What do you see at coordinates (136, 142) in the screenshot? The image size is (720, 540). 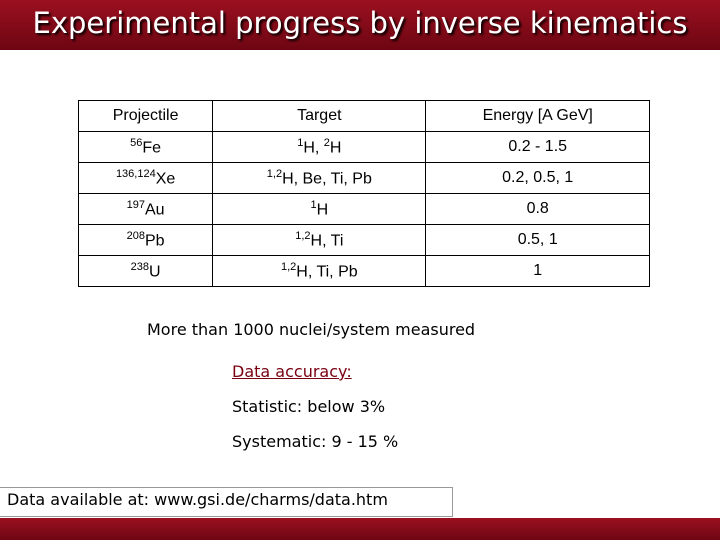 I see `isotope-mass: 56` at bounding box center [136, 142].